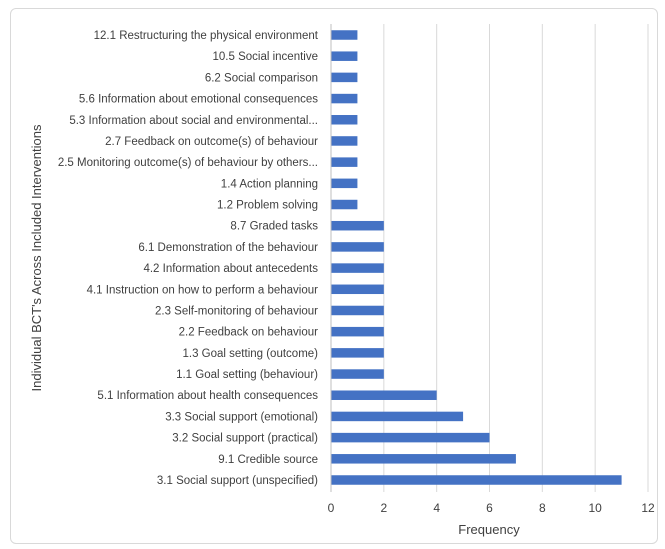 This screenshot has height=549, width=665. What do you see at coordinates (595, 508) in the screenshot?
I see `x-tick-label: 10` at bounding box center [595, 508].